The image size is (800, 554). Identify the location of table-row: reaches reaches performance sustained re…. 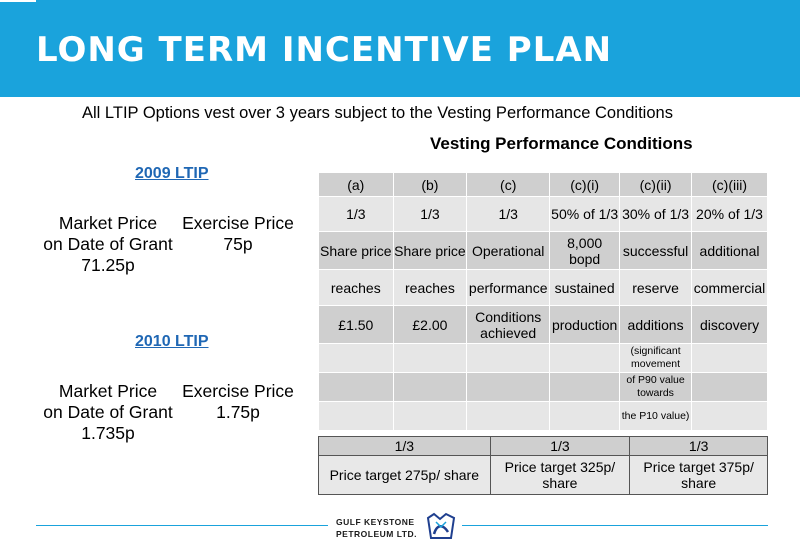
(543, 287).